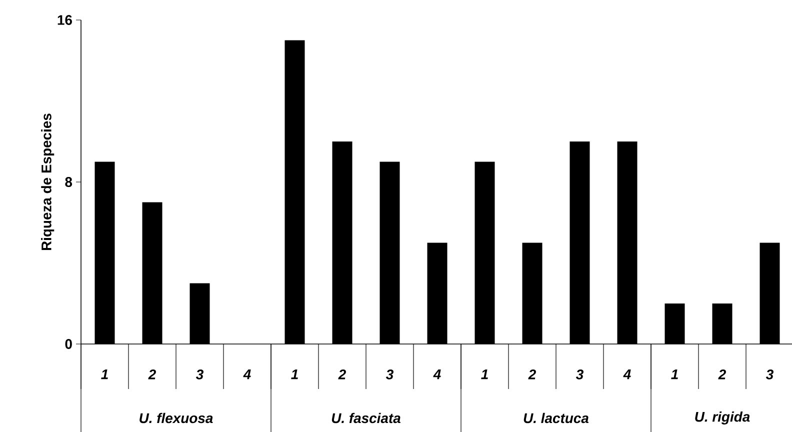  Describe the element at coordinates (176, 418) in the screenshot. I see `text: U. flexuosa` at that location.